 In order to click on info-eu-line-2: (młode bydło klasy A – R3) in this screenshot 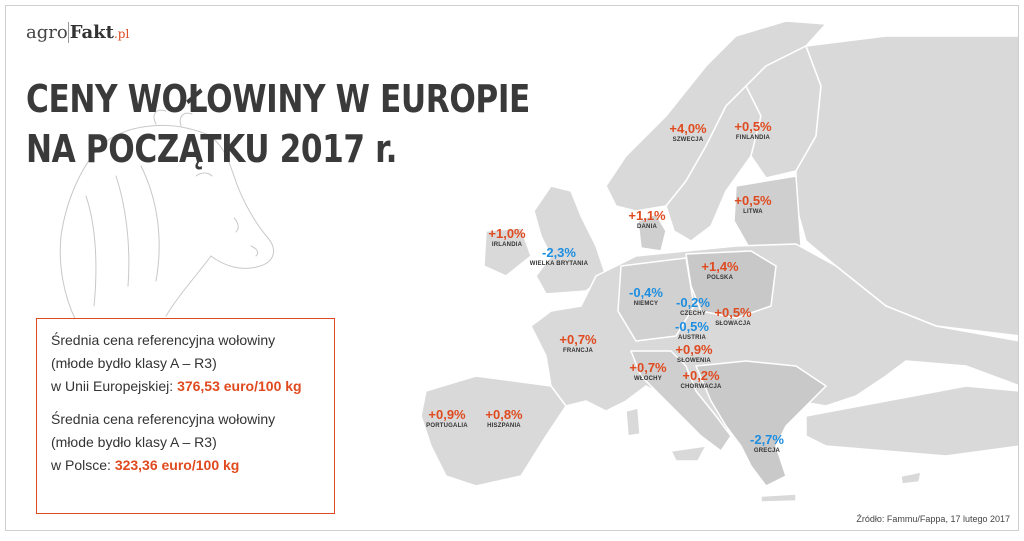, I will do `click(134, 363)`.